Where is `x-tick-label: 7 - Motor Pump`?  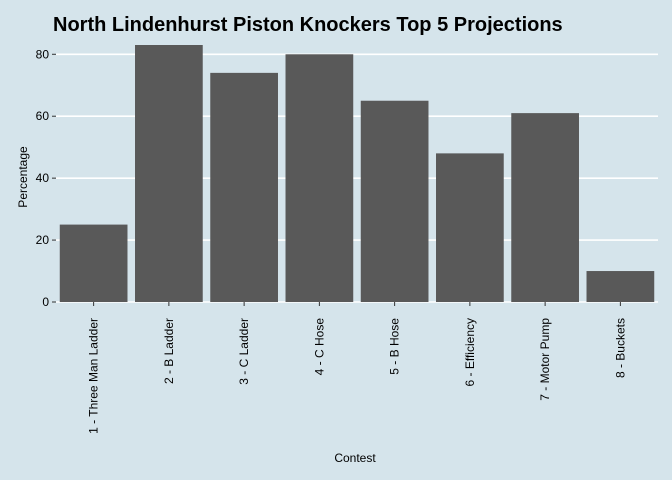 x-tick-label: 7 - Motor Pump is located at coordinates (545, 359).